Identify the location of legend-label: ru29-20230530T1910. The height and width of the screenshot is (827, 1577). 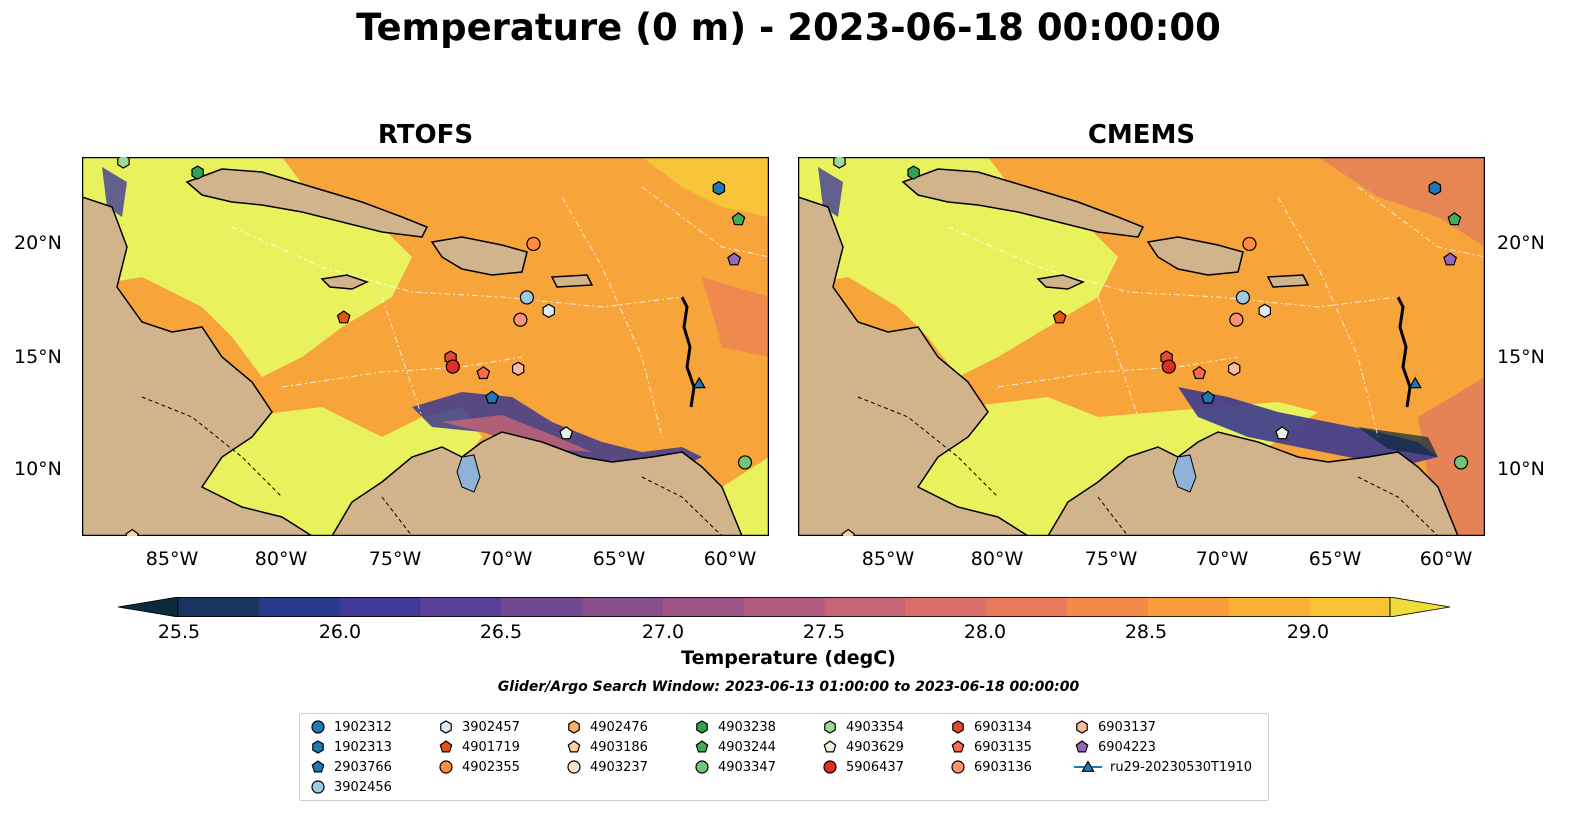
(1181, 767).